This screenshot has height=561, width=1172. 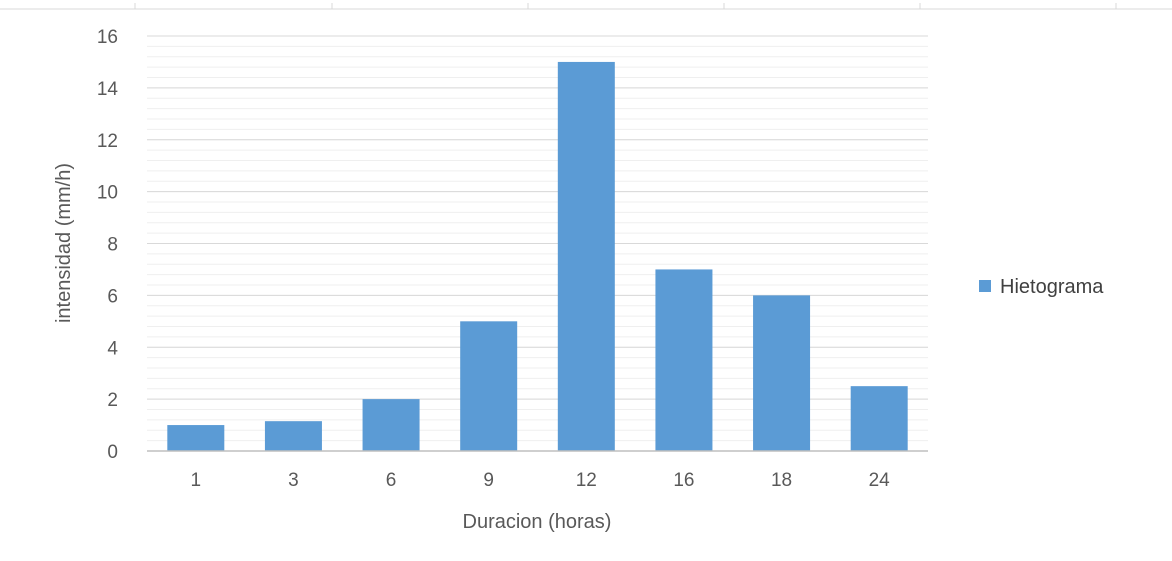 I want to click on y-tick-label: 14, so click(x=108, y=89).